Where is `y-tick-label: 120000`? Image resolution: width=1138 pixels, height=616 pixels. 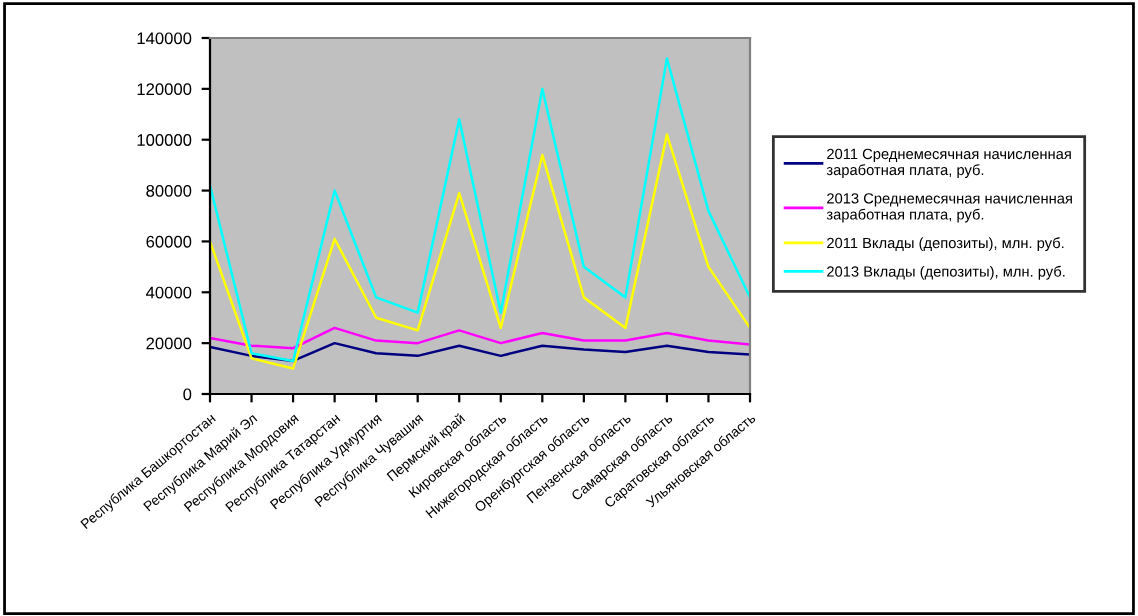
y-tick-label: 120000 is located at coordinates (164, 89).